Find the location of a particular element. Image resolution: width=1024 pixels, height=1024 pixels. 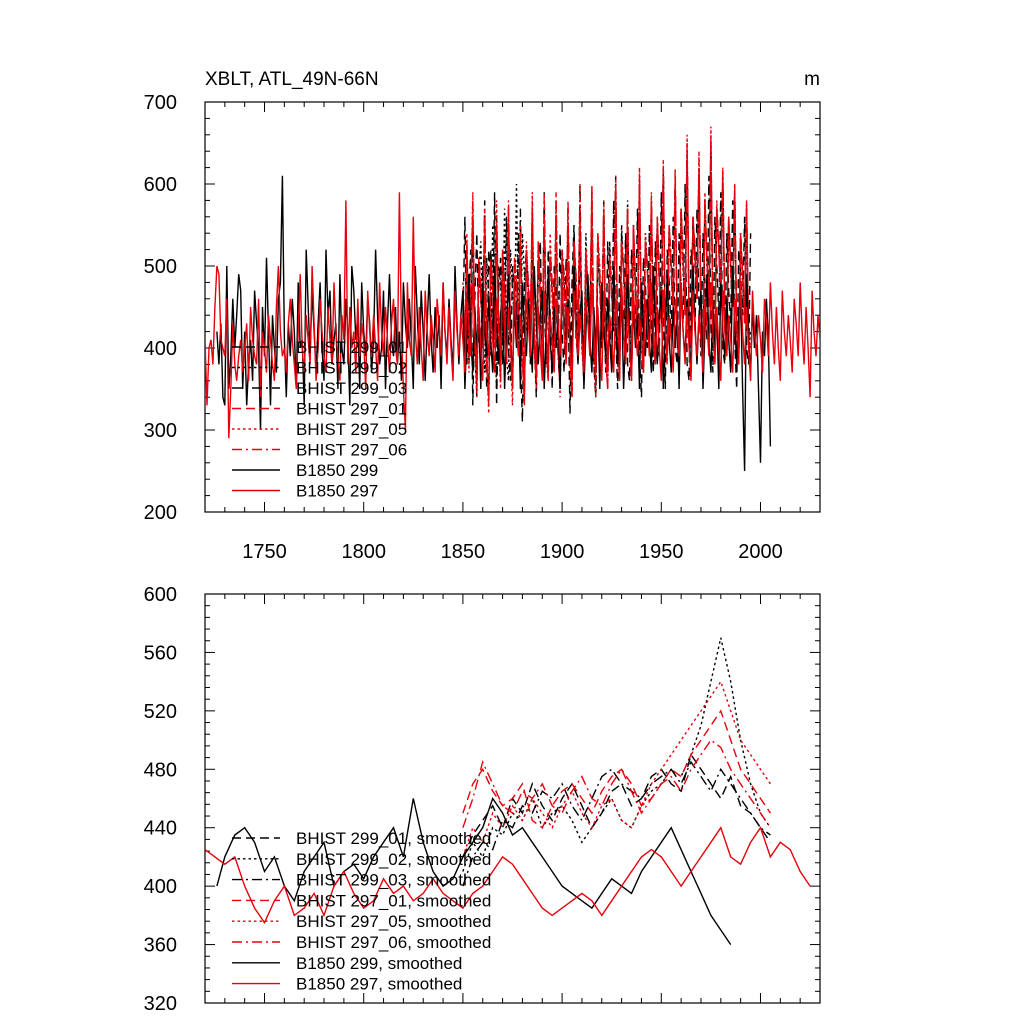

y-tick-label: 300 is located at coordinates (160, 431).